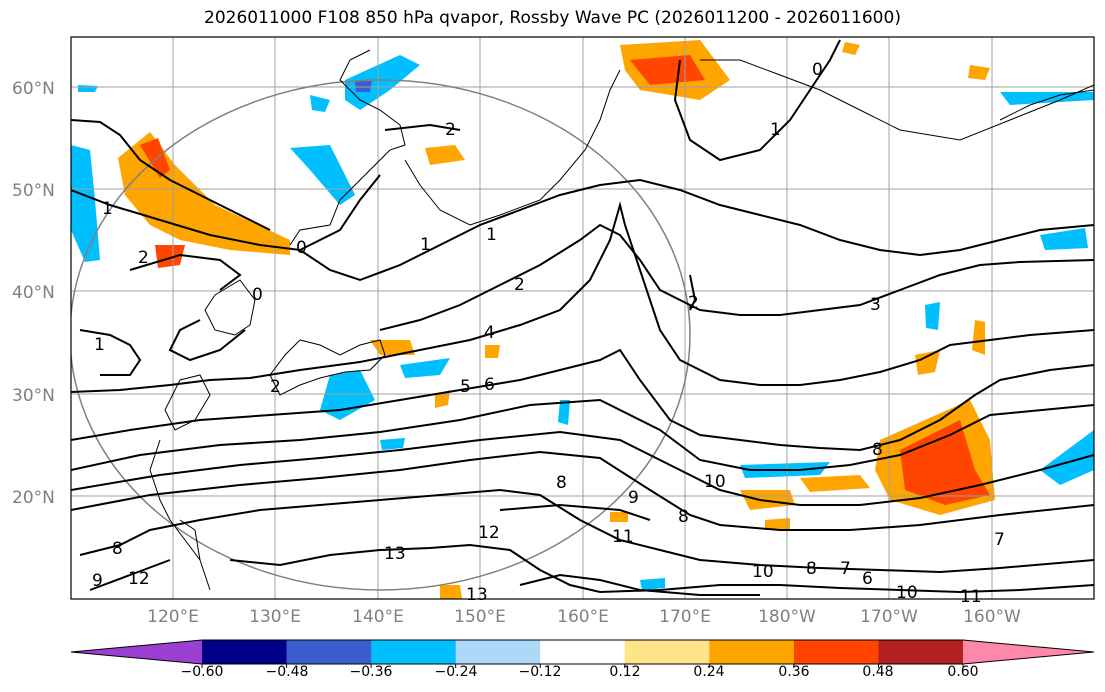 The width and height of the screenshot is (1105, 692). What do you see at coordinates (173, 617) in the screenshot?
I see `lon-label: 120°E` at bounding box center [173, 617].